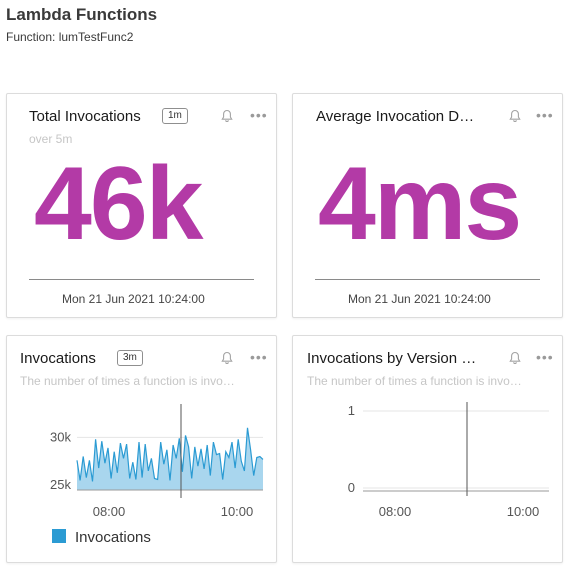  I want to click on series-area, so click(170, 458).